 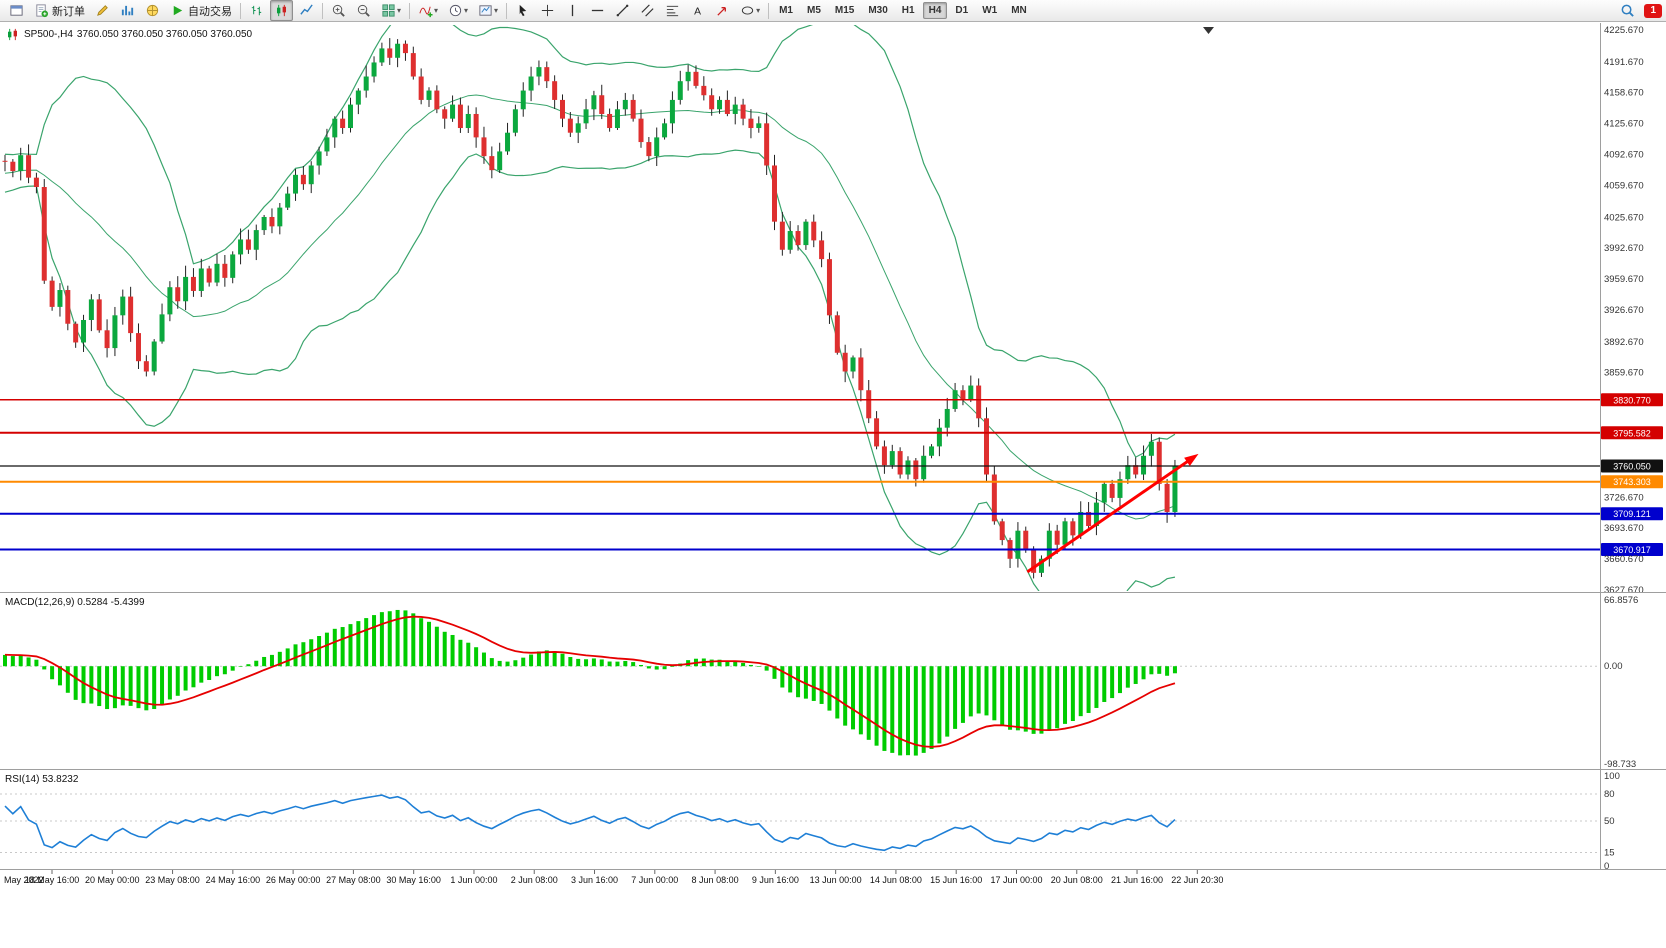 I want to click on timeframe-MN-button: MN, so click(x=1019, y=10).